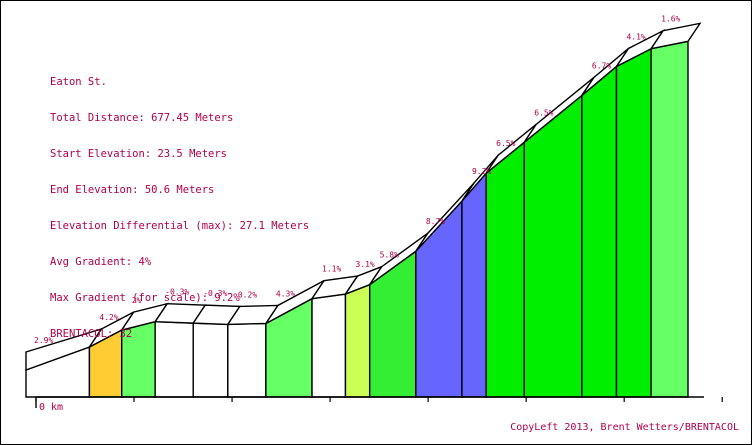 The width and height of the screenshot is (752, 445). What do you see at coordinates (132, 190) in the screenshot?
I see `end-elevation: End Elevation: 50.6 Meters` at bounding box center [132, 190].